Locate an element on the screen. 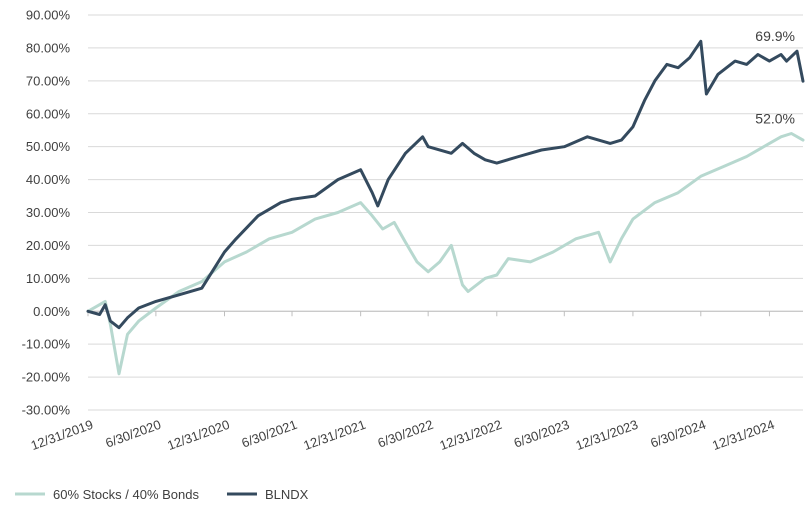 The width and height of the screenshot is (811, 507). y-tick-label: 60.00% is located at coordinates (48, 113).